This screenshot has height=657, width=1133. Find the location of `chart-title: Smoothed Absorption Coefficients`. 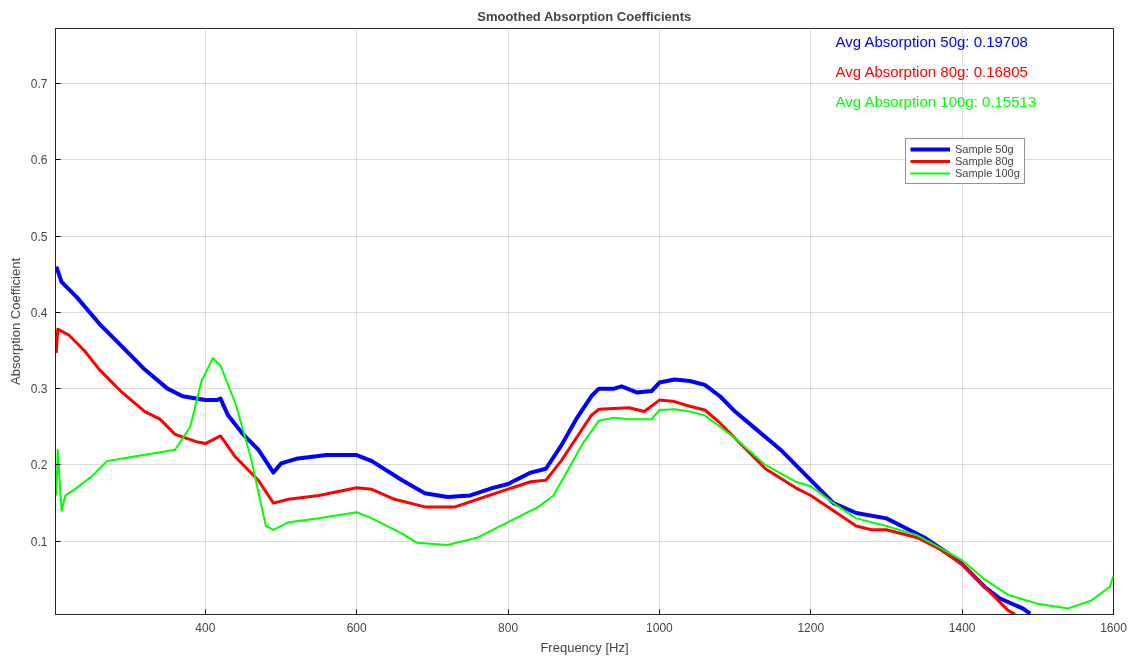

chart-title: Smoothed Absorption Coefficients is located at coordinates (584, 16).